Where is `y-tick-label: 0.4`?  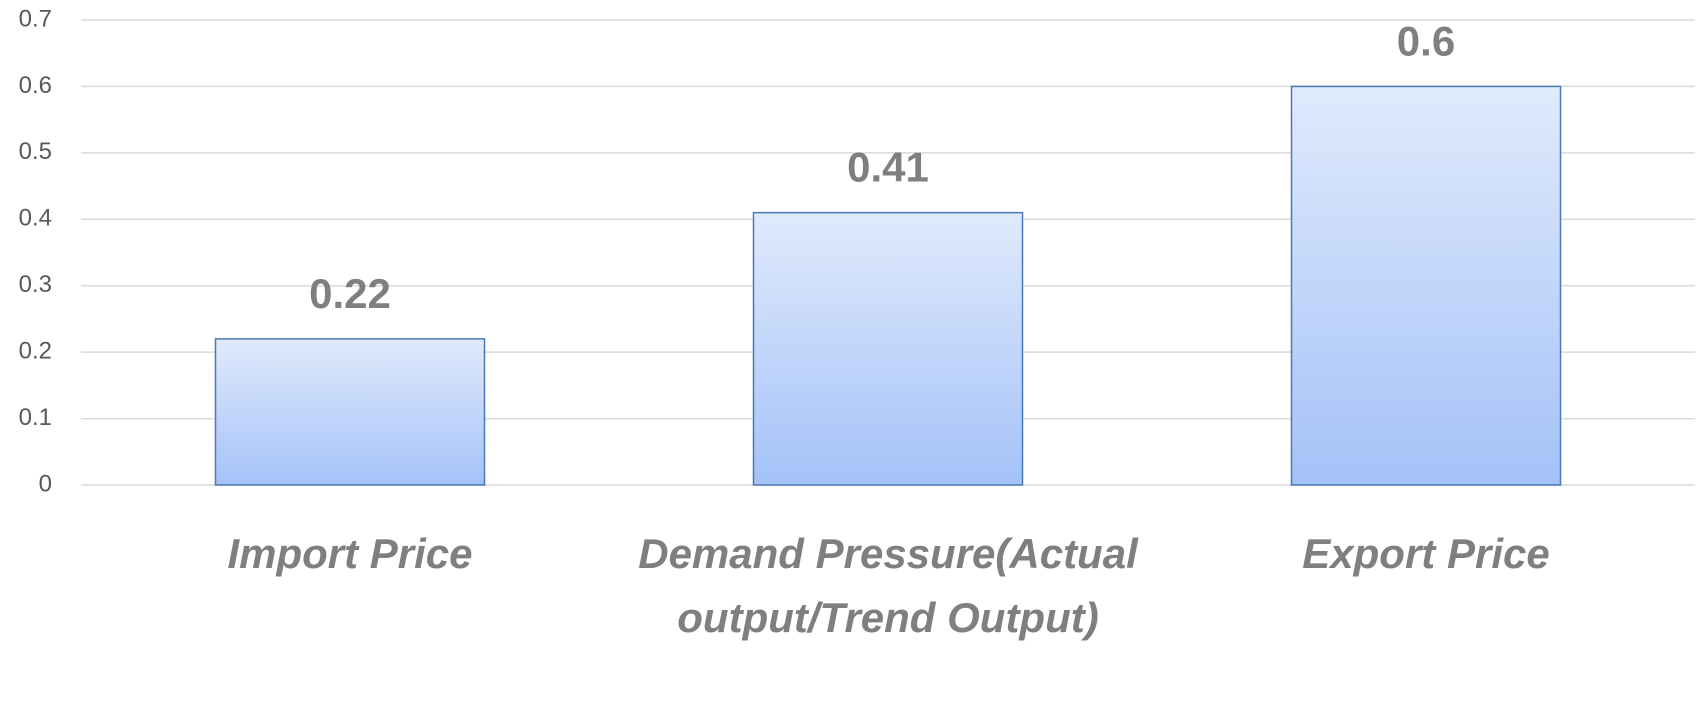
y-tick-label: 0.4 is located at coordinates (35, 218).